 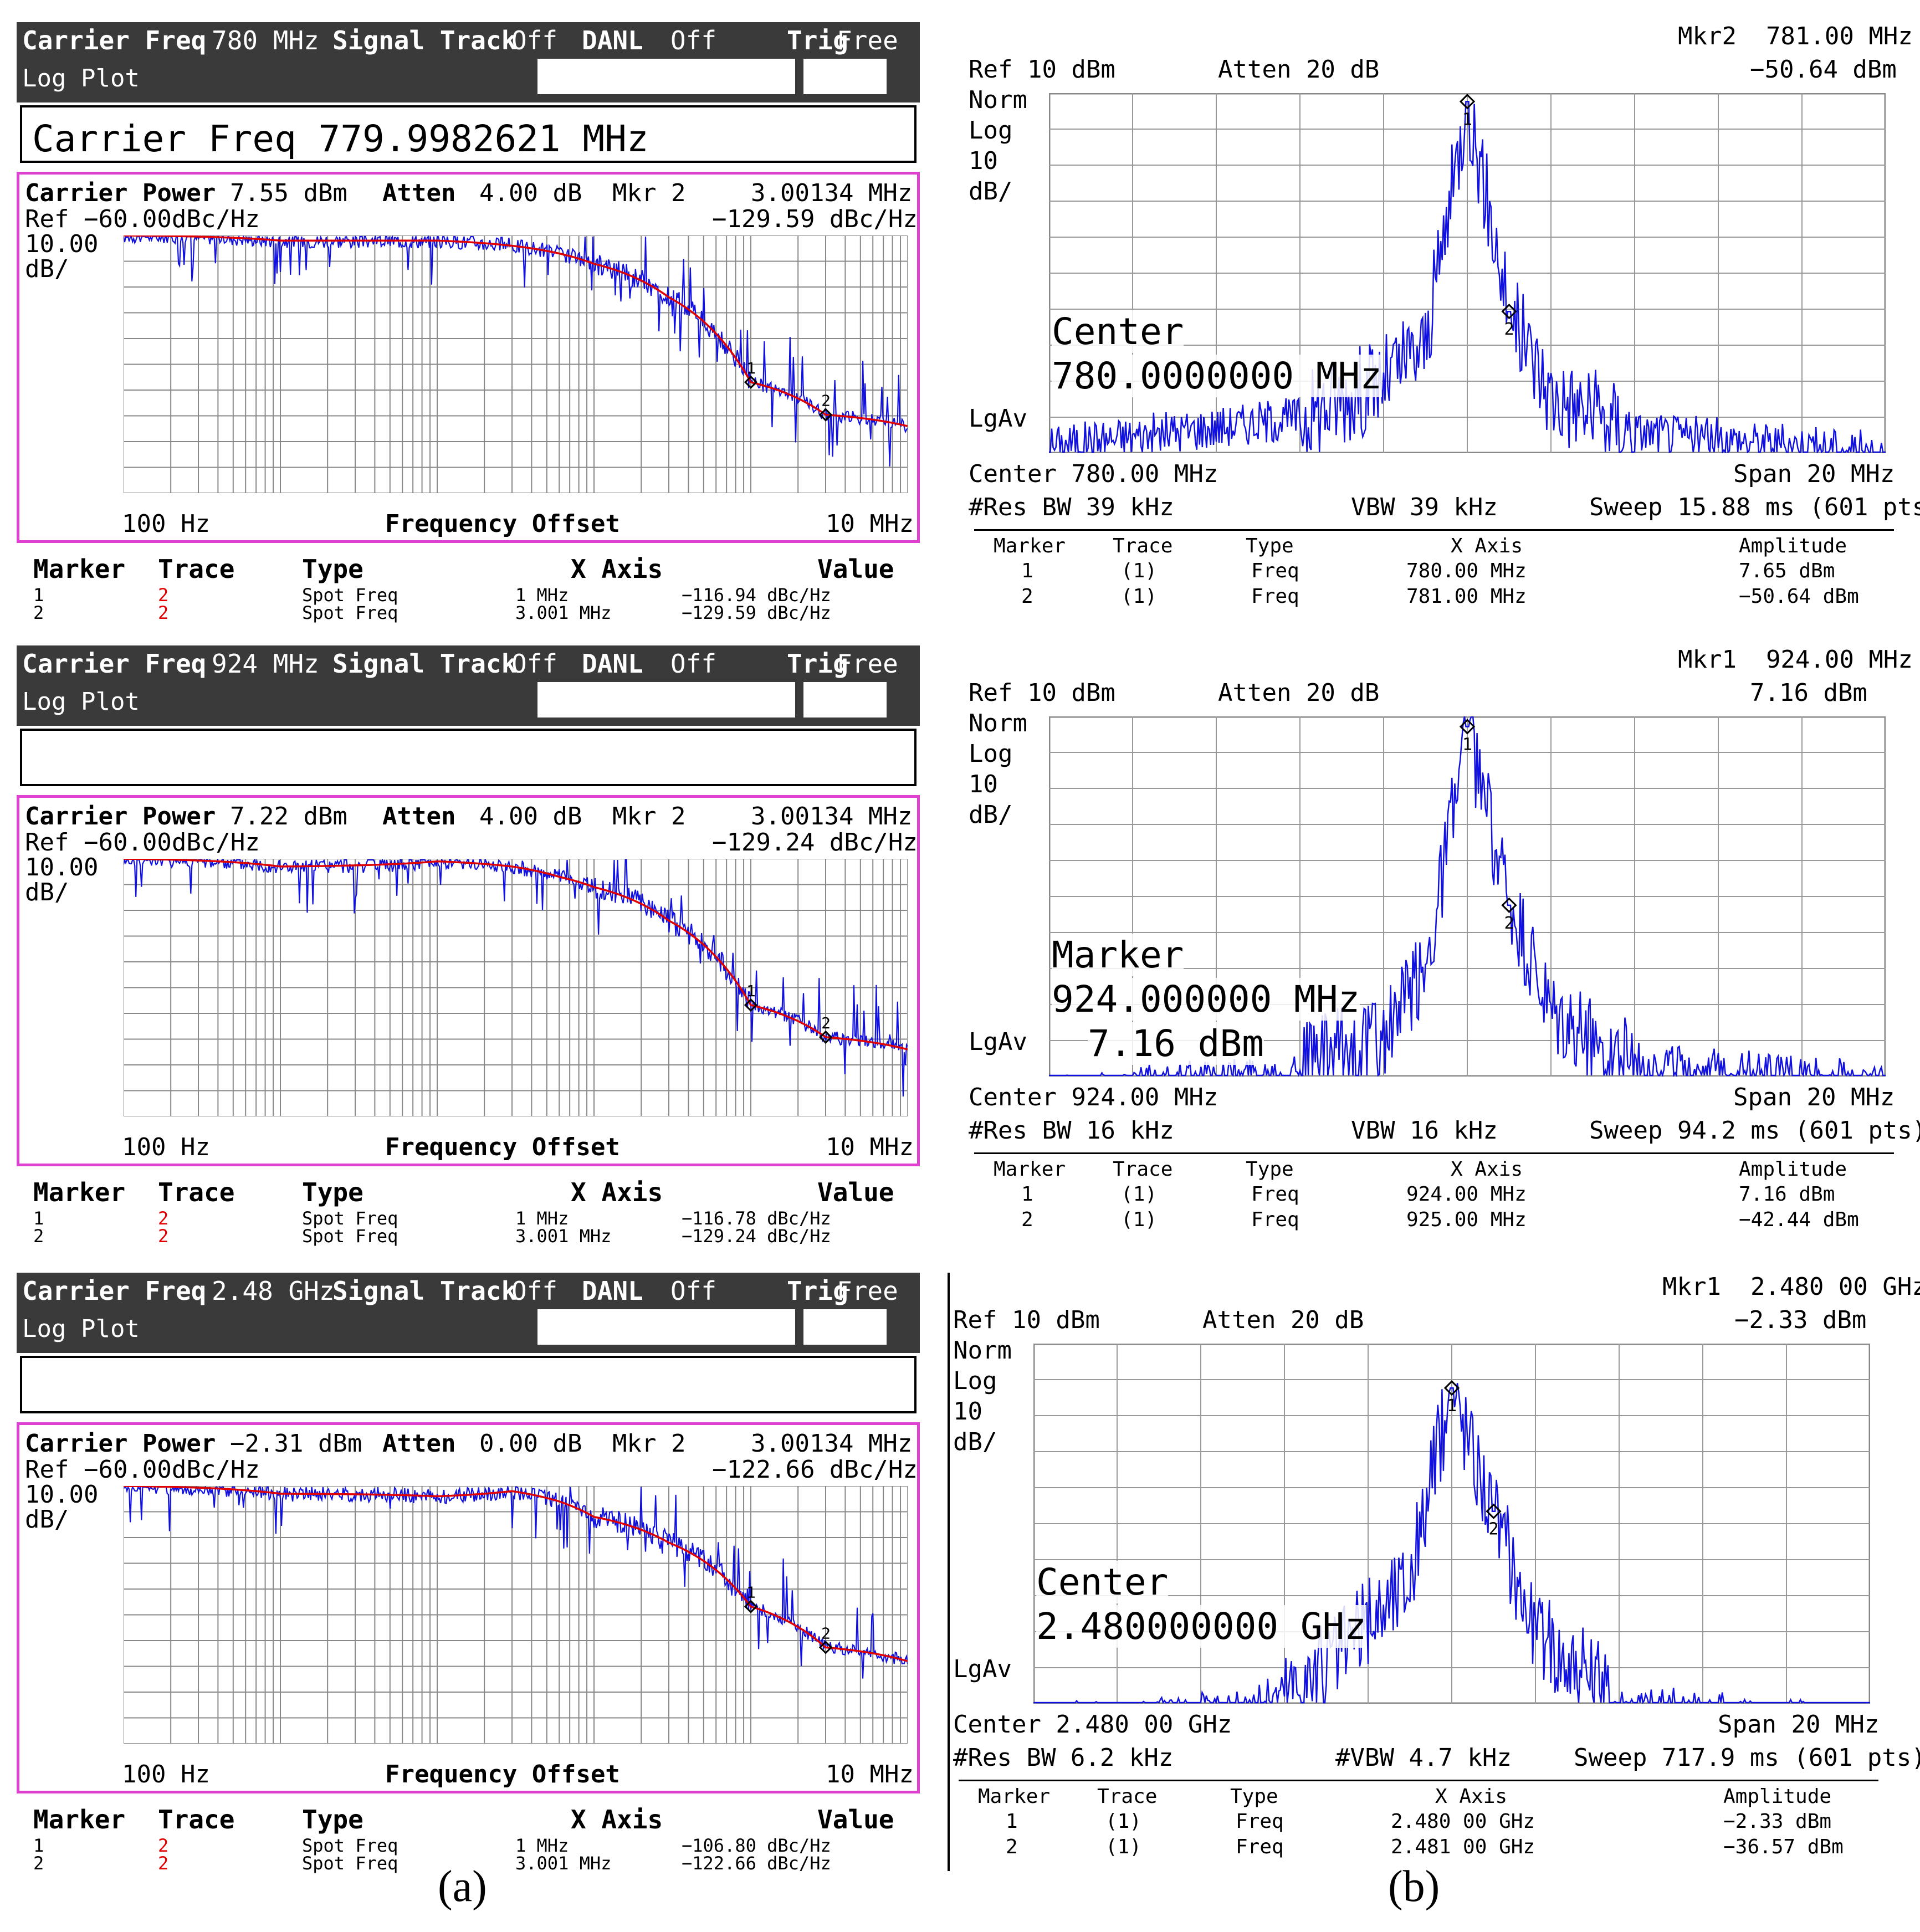 What do you see at coordinates (1423, 1758) in the screenshot?
I see `vbw: #VBW 4.7 kHz` at bounding box center [1423, 1758].